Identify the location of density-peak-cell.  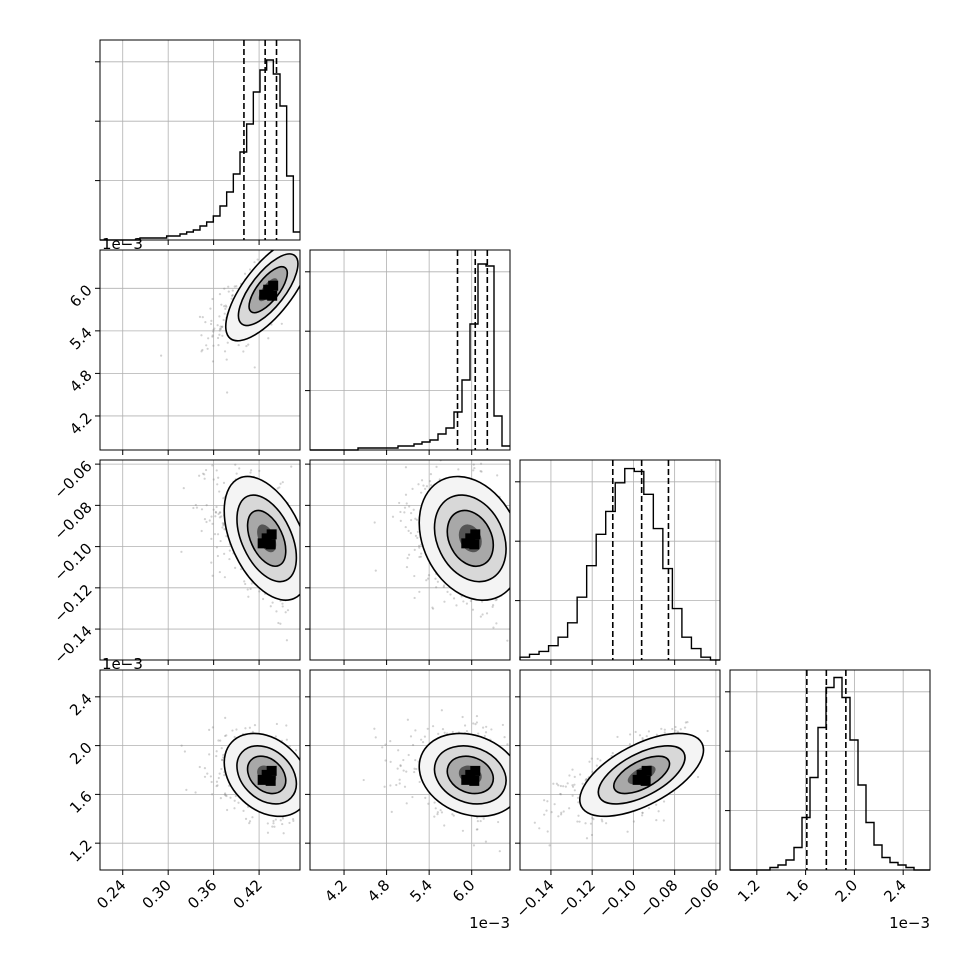
(271, 534).